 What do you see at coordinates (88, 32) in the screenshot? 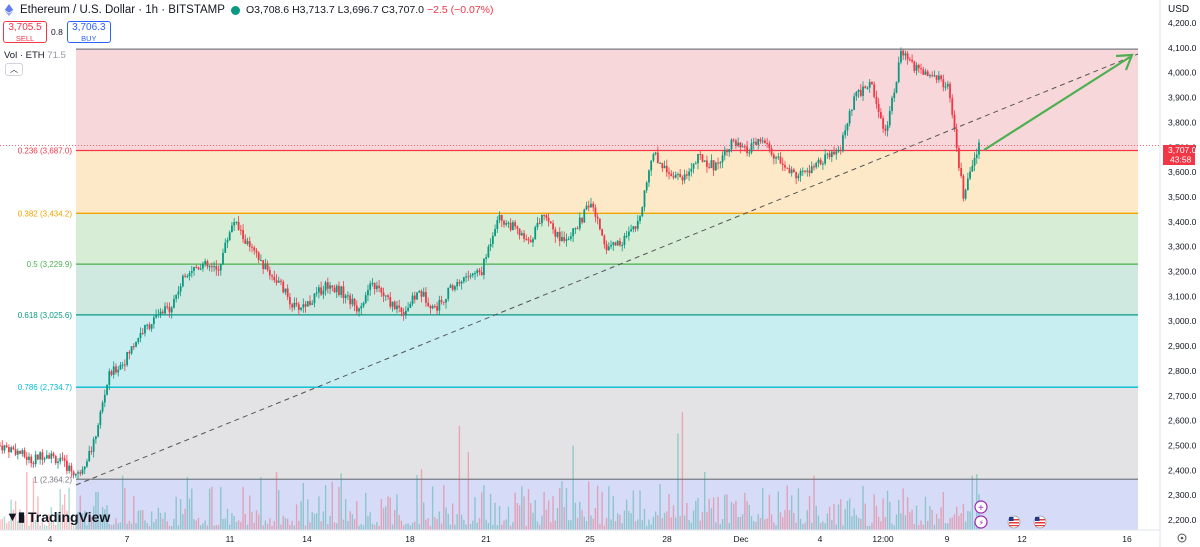
I see `buy-button: 3,706.3 BUY` at bounding box center [88, 32].